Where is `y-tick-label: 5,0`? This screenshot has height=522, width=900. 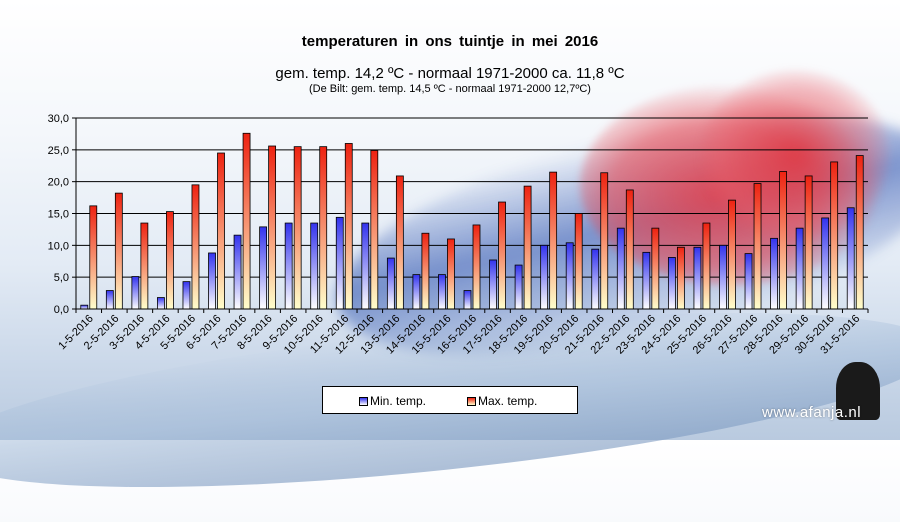
y-tick-label: 5,0 is located at coordinates (61, 278).